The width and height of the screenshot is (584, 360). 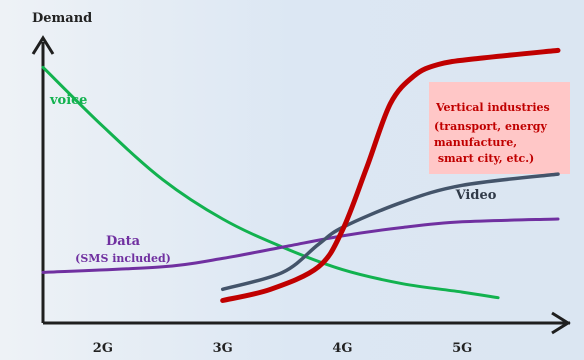 What do you see at coordinates (123, 241) in the screenshot?
I see `series-label-data: Data` at bounding box center [123, 241].